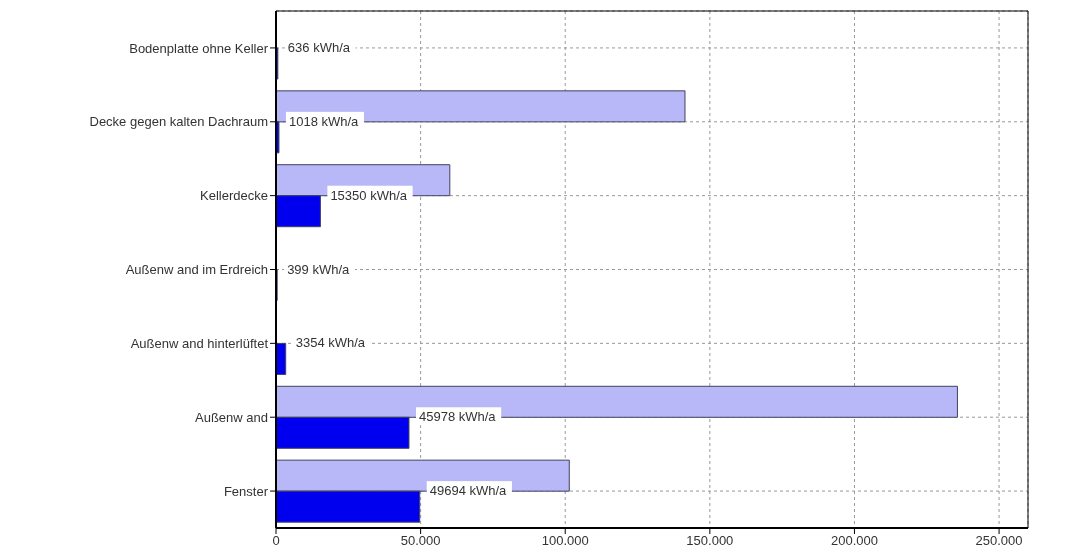  Describe the element at coordinates (196, 270) in the screenshot. I see `y-tick-label: Außenw and im Erdreich` at that location.